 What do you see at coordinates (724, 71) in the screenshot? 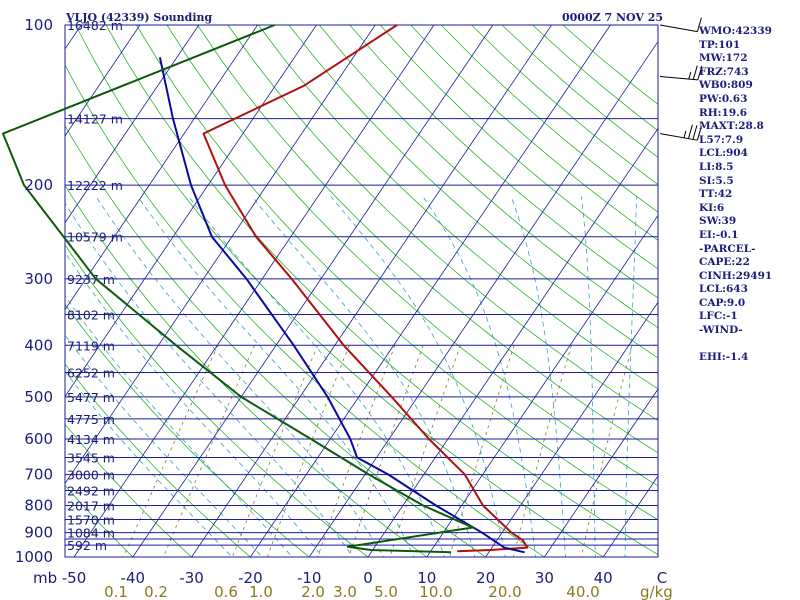
I see `index-item: FRZ:743` at bounding box center [724, 71].